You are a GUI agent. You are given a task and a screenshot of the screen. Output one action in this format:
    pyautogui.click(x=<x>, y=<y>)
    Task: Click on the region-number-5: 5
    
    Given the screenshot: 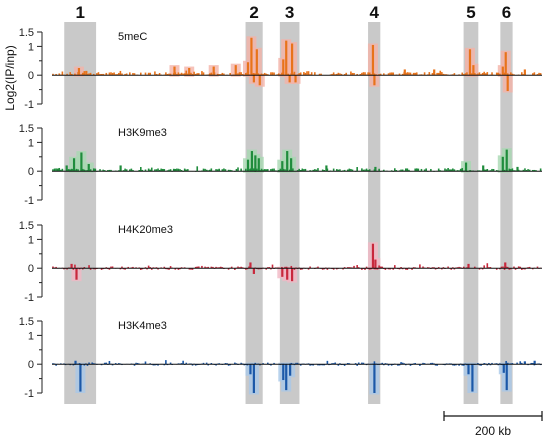 What is the action you would take?
    pyautogui.click(x=470, y=12)
    